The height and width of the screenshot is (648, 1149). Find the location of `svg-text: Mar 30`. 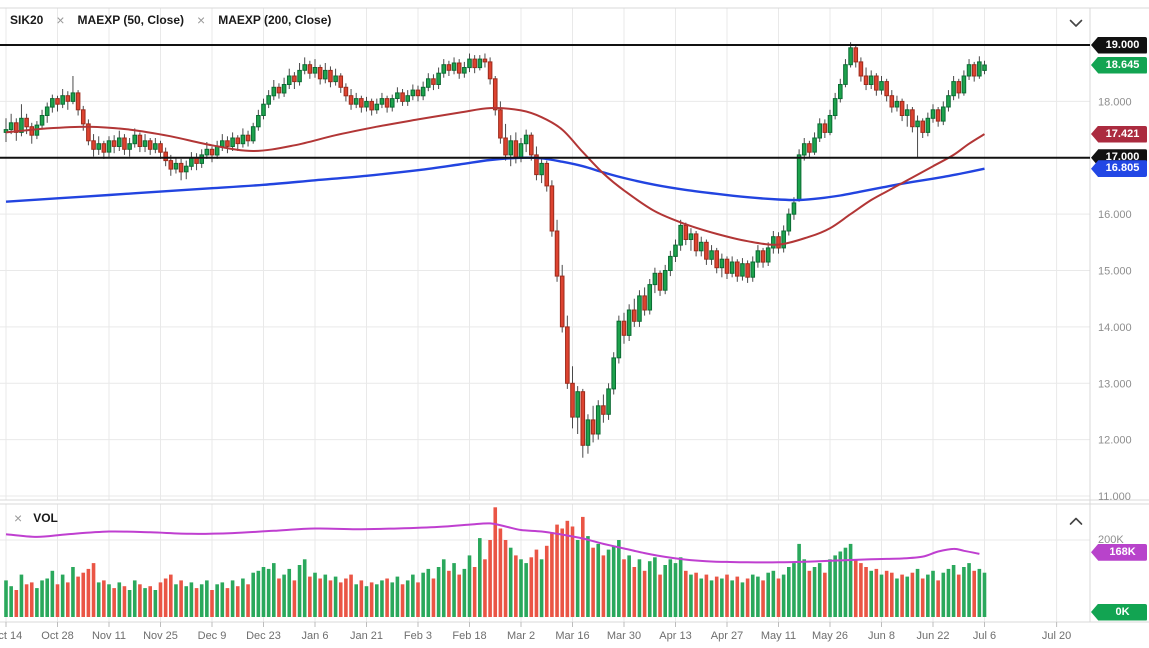

svg-text: Mar 30 is located at coordinates (624, 636).